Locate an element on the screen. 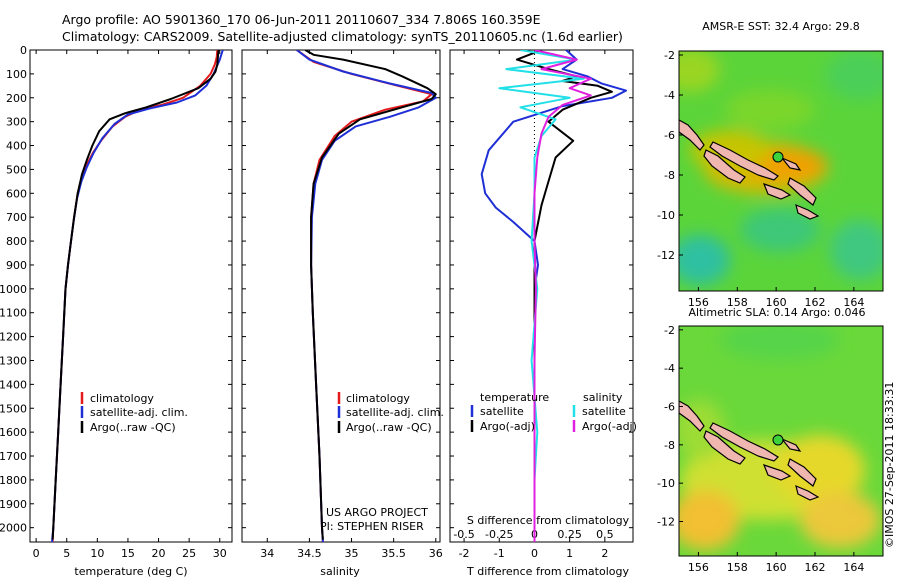 Image resolution: width=900 pixels, height=580 pixels. y-tick-label: 1100 is located at coordinates (13, 313).